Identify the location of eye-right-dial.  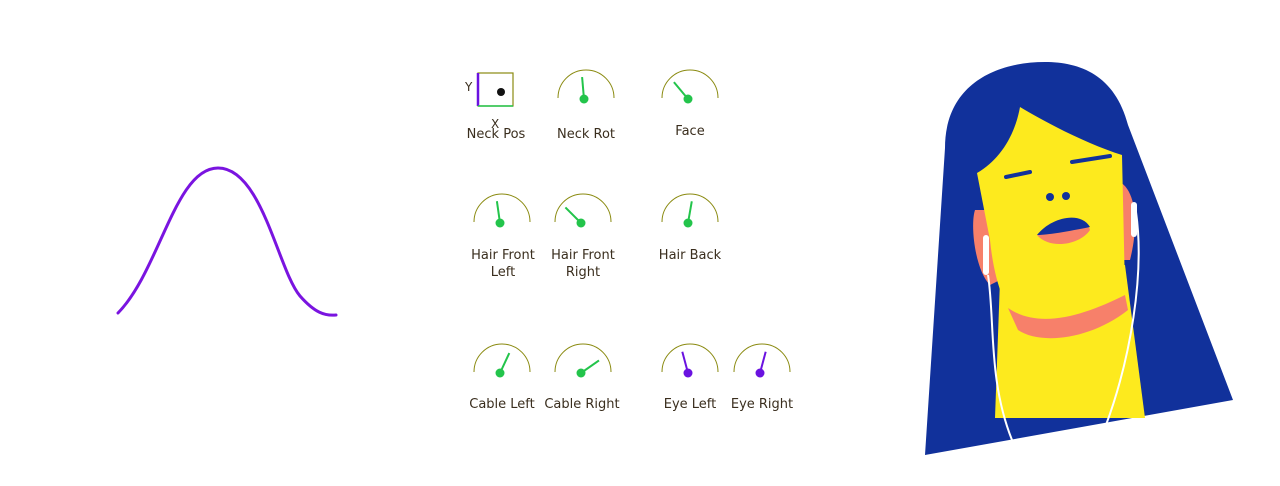
(764, 363).